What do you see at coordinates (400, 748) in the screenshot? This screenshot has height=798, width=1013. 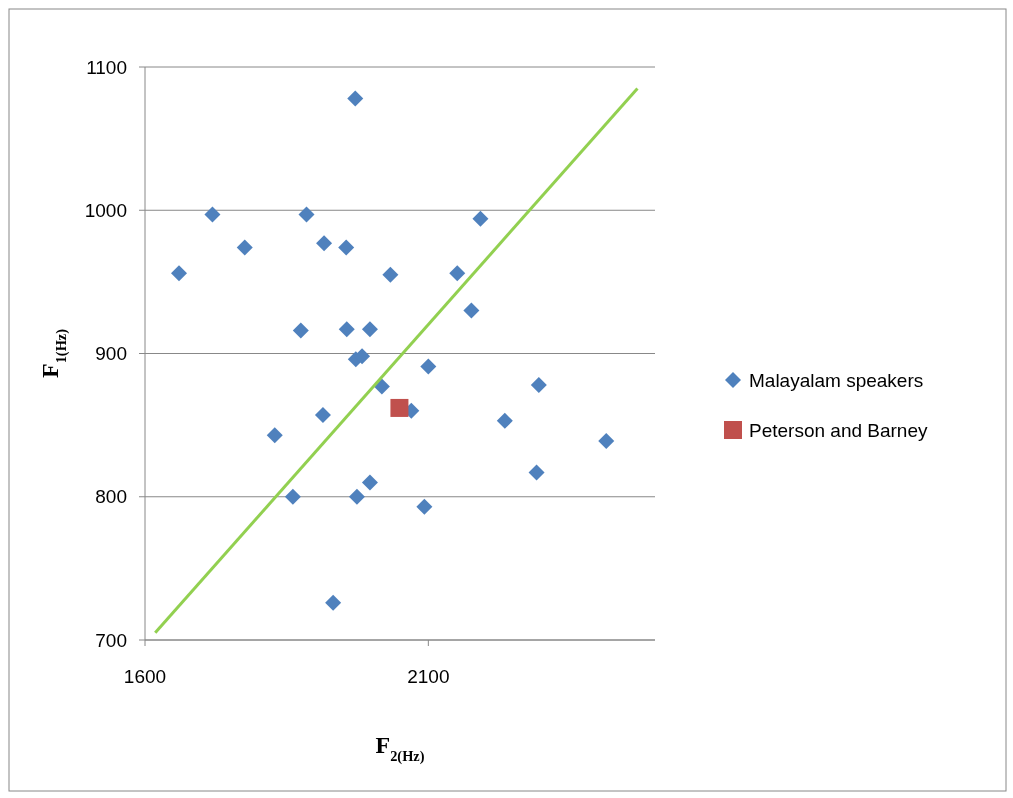 I see `x-axis-title: F$_{2(Hz)}$` at bounding box center [400, 748].